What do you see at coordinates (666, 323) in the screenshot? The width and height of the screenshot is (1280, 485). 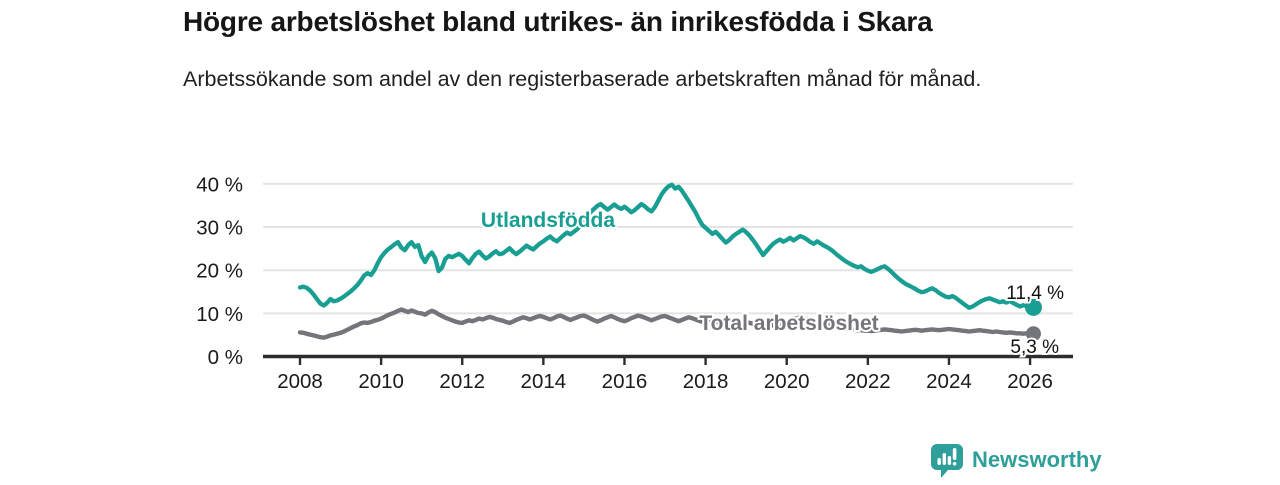 I see `series-line-total-arbetsloshet` at bounding box center [666, 323].